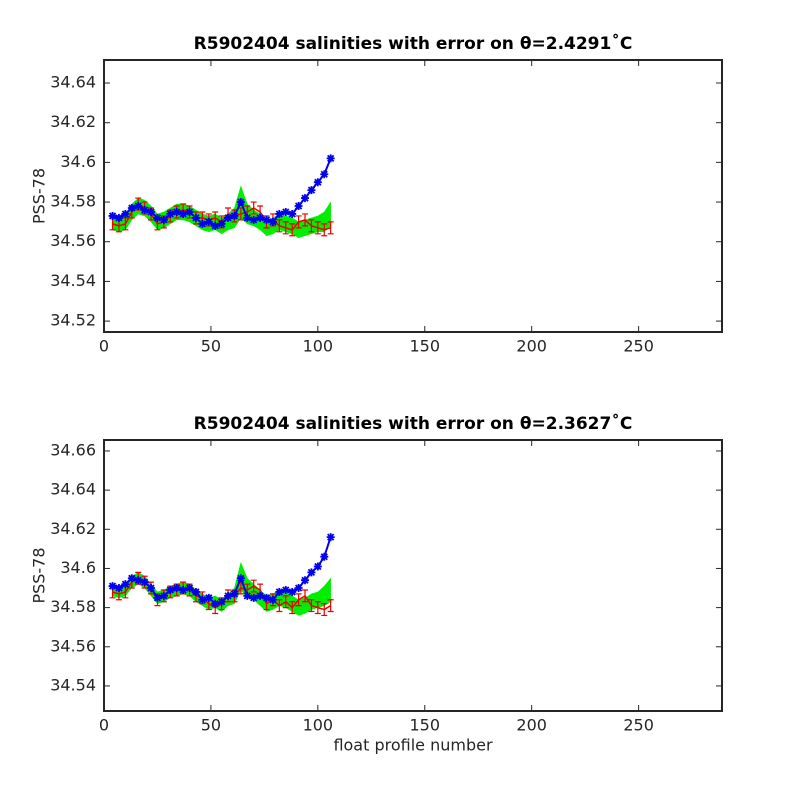 This screenshot has width=800, height=800. What do you see at coordinates (73, 645) in the screenshot?
I see `y-tick-label: 34.56` at bounding box center [73, 645].